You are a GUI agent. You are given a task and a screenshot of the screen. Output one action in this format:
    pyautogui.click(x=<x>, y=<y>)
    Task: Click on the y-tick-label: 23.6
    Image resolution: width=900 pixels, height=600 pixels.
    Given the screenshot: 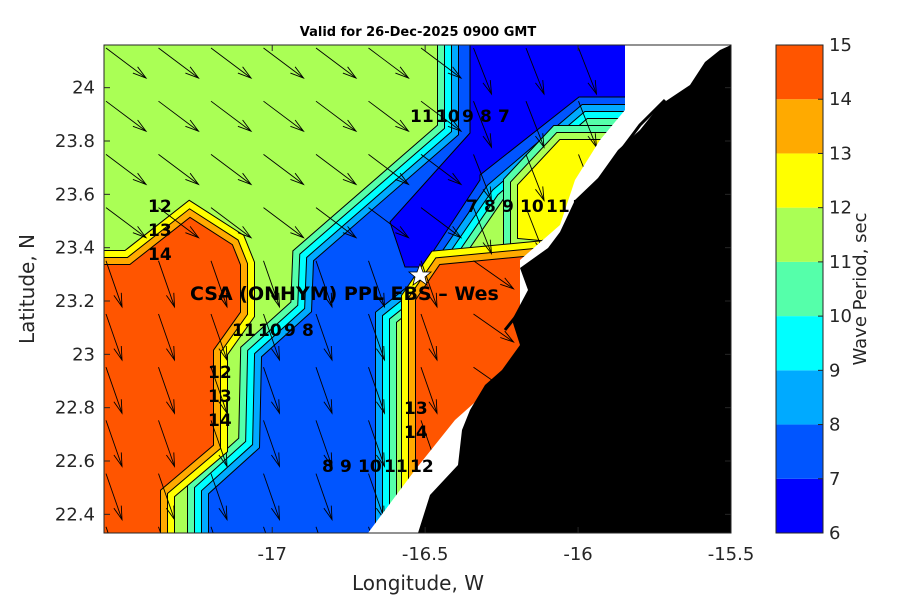 What is the action you would take?
    pyautogui.click(x=75, y=194)
    